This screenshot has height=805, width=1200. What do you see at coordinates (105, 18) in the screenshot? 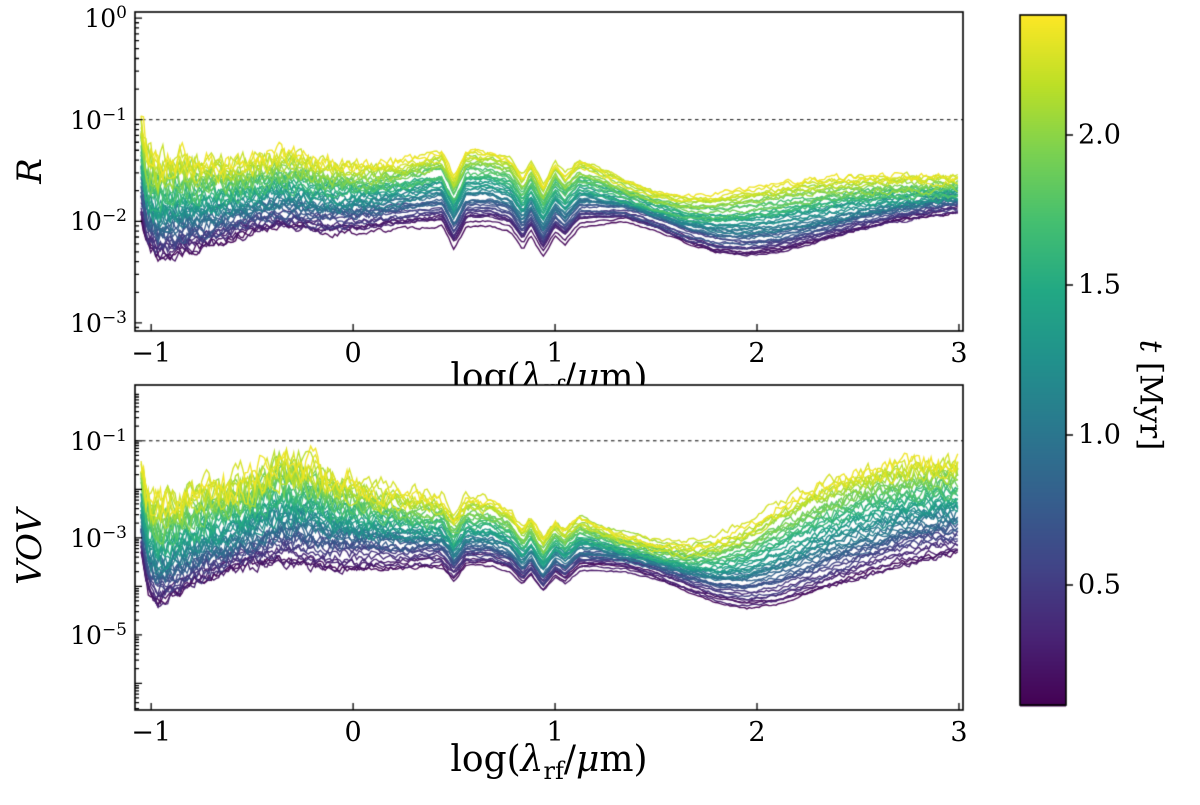
I see `y-tick-label: 10⁰` at bounding box center [105, 18].